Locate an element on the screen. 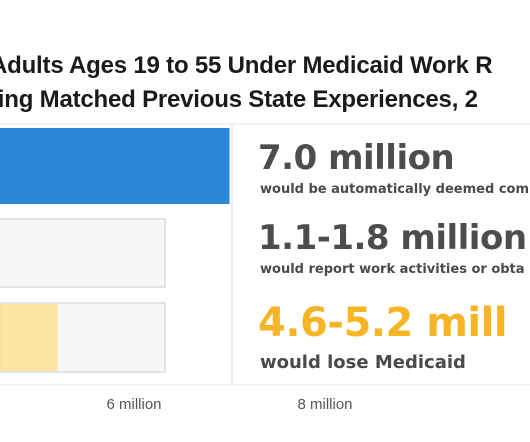  bar-2-value-label: 1.1-1.8 million is located at coordinates (392, 238).